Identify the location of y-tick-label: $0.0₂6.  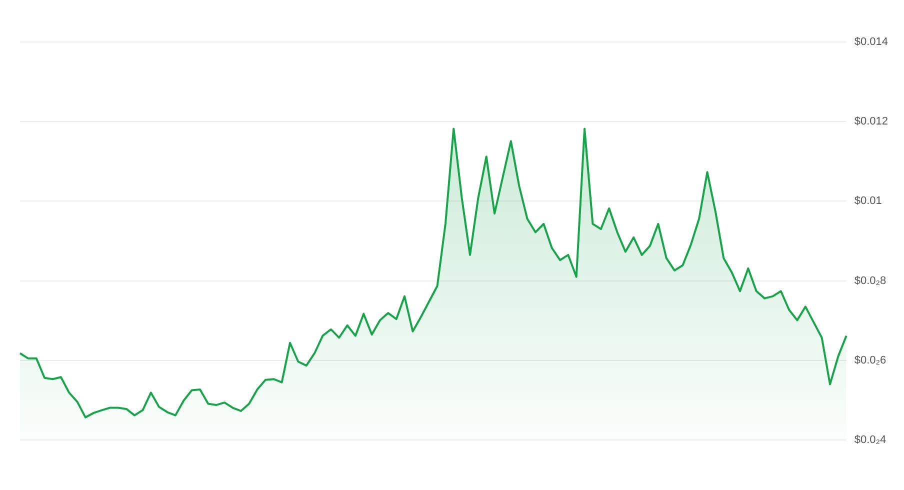
(870, 360).